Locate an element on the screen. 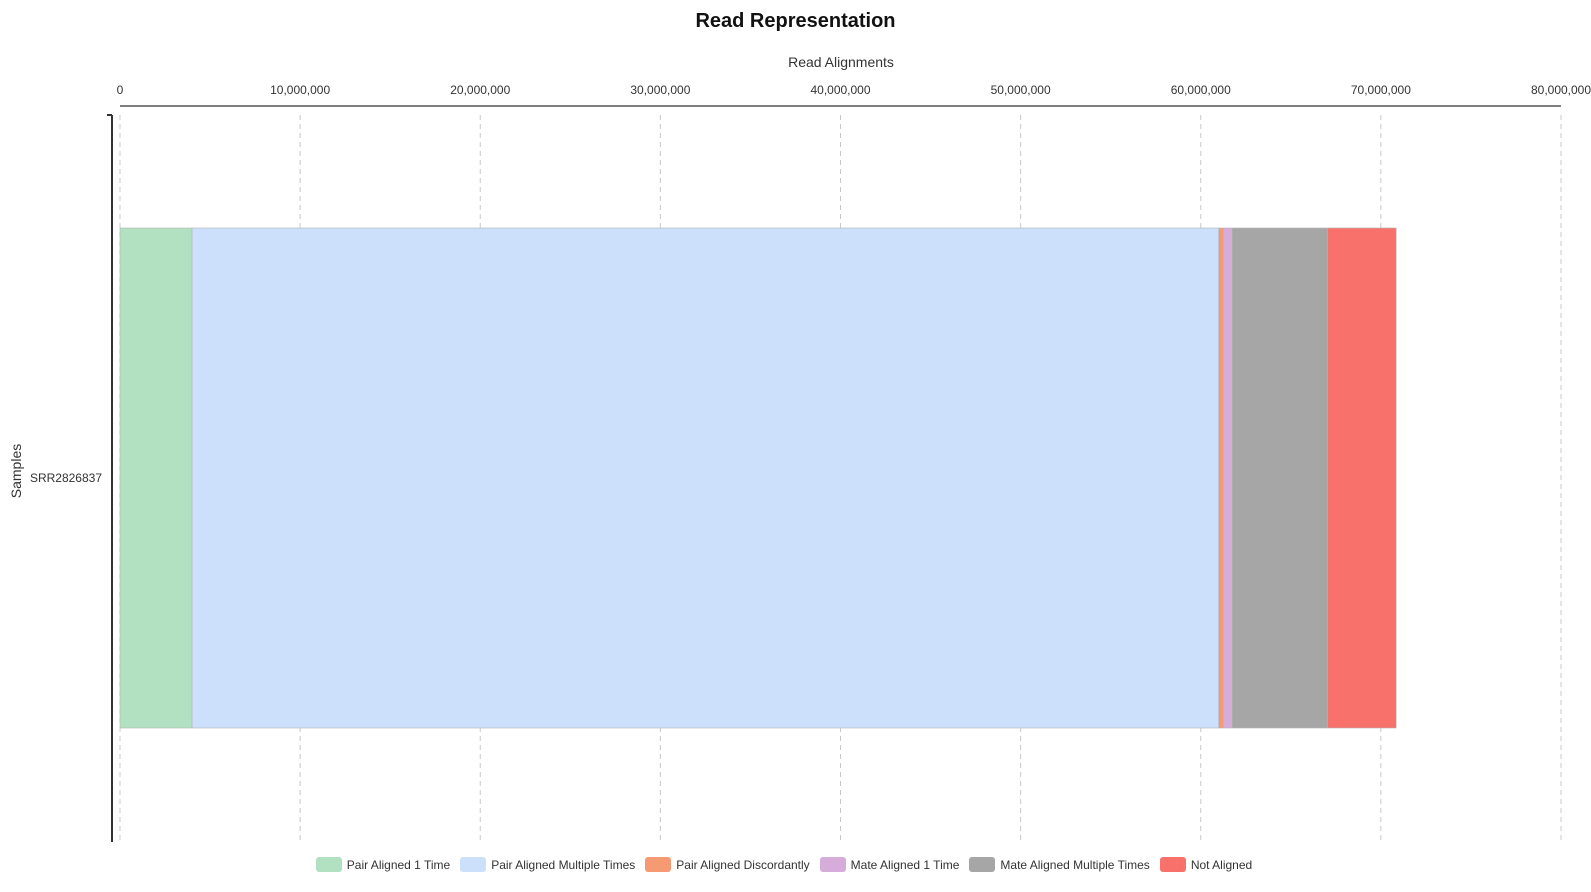 The image size is (1591, 892). legend-item: Not Aligned is located at coordinates (1206, 864).